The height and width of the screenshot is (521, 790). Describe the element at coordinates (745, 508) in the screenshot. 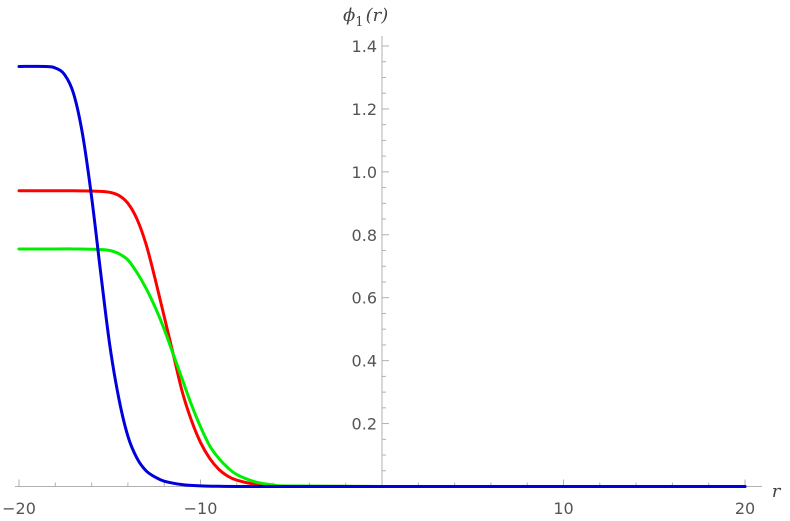

I see `x-tick-label: 20` at that location.